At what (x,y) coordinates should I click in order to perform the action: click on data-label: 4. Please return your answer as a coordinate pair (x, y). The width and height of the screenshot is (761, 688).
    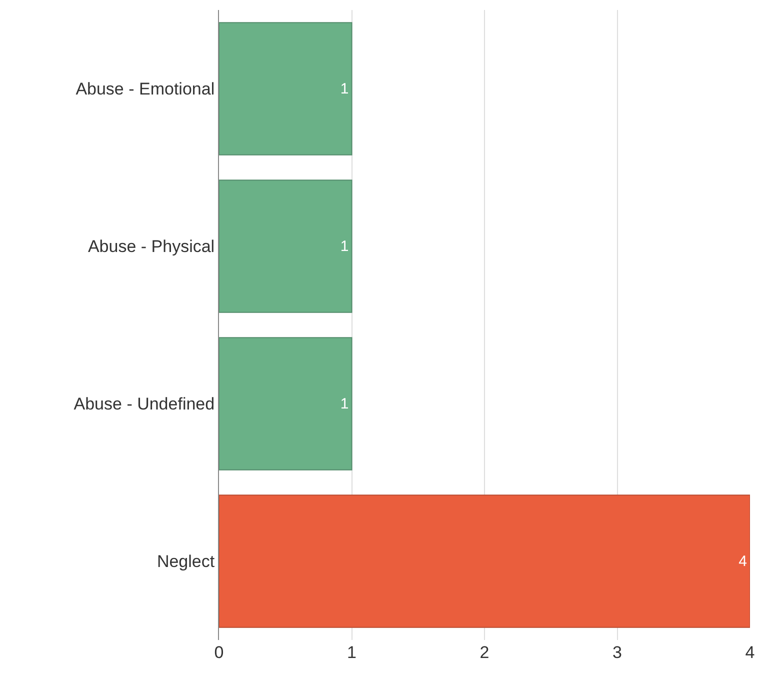
    Looking at the image, I should click on (742, 561).